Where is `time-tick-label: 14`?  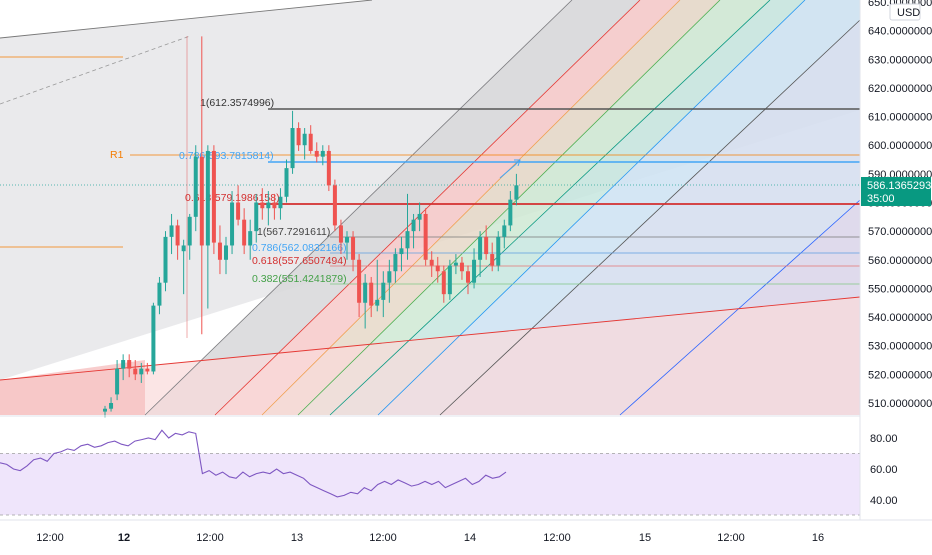
time-tick-label: 14 is located at coordinates (470, 538).